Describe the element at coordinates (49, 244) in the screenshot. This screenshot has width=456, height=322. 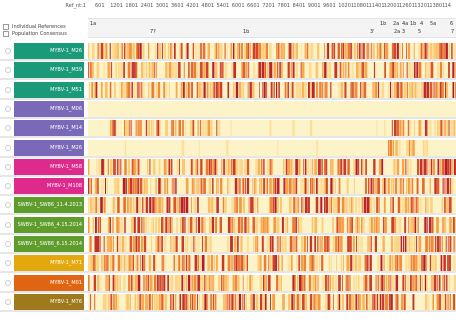
I see `track-label: SWBV-1_SW86_6.15.2014` at that location.